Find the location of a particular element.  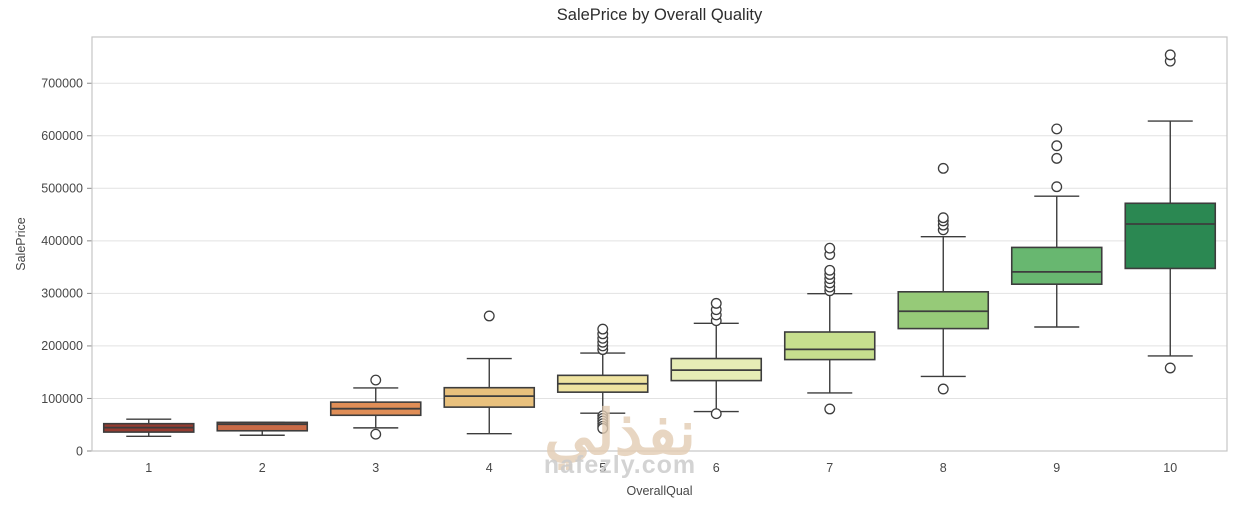

y-tick-label: 400000 is located at coordinates (62, 241).